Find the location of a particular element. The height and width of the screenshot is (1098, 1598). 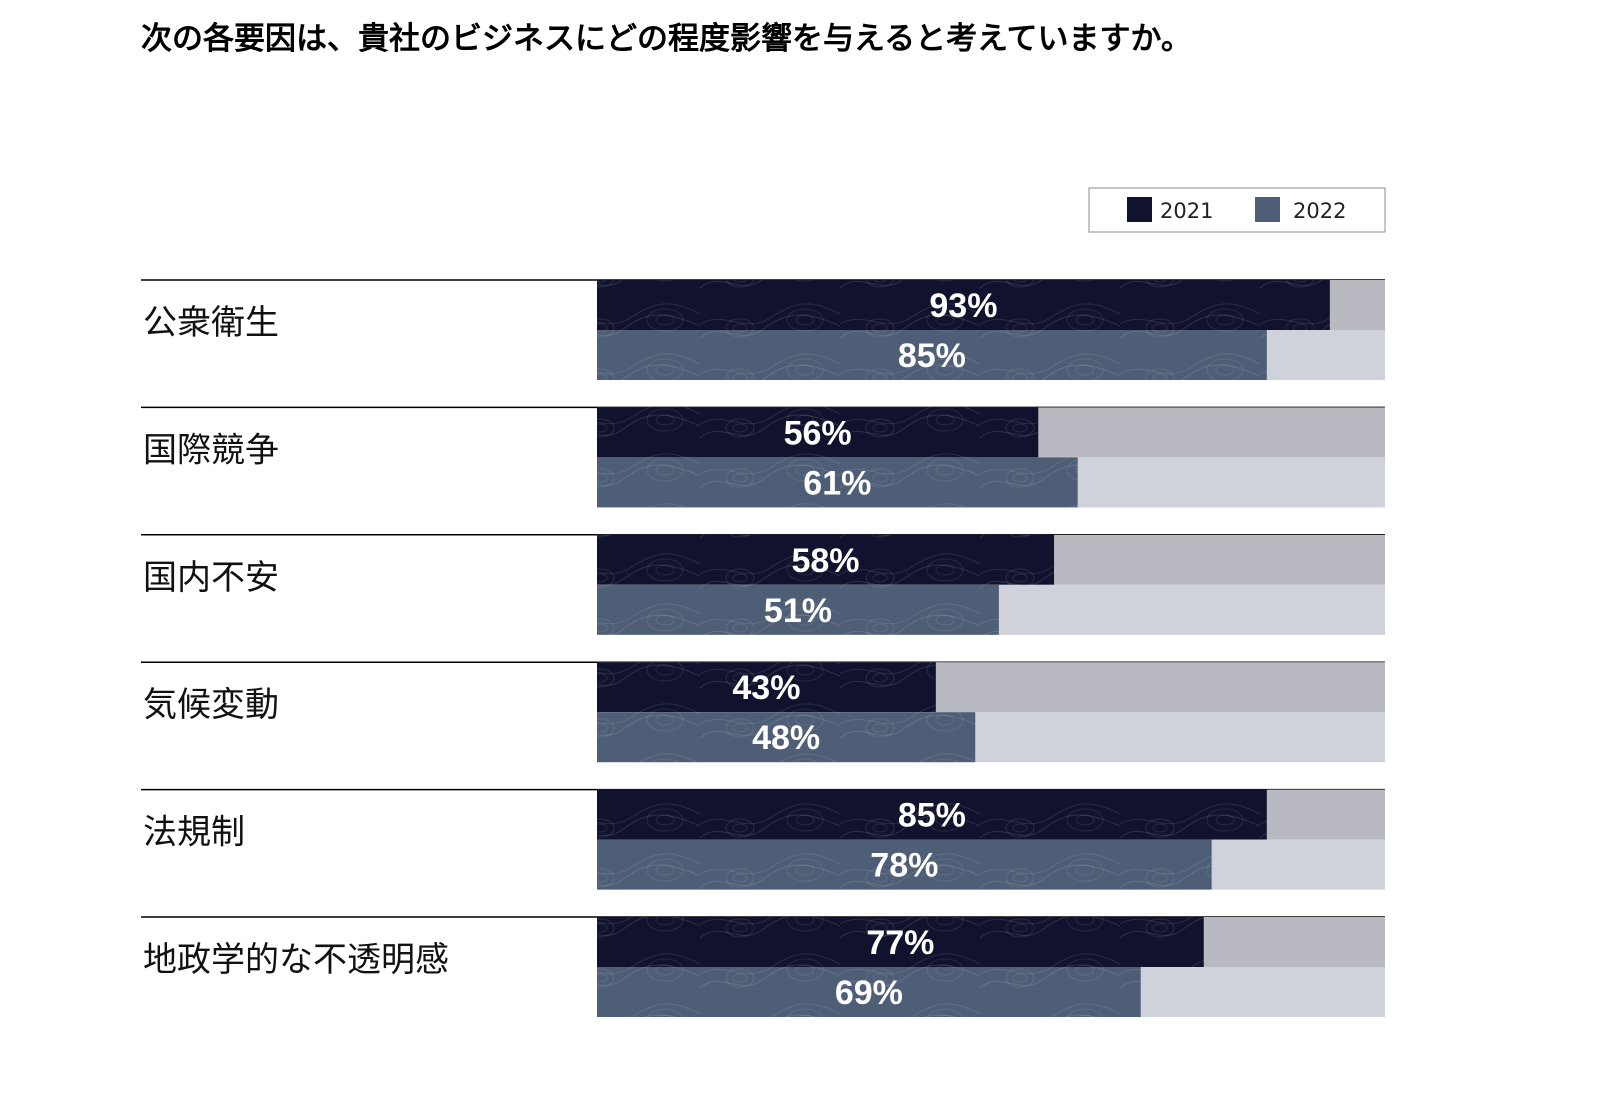

data-label: 78% is located at coordinates (904, 866).